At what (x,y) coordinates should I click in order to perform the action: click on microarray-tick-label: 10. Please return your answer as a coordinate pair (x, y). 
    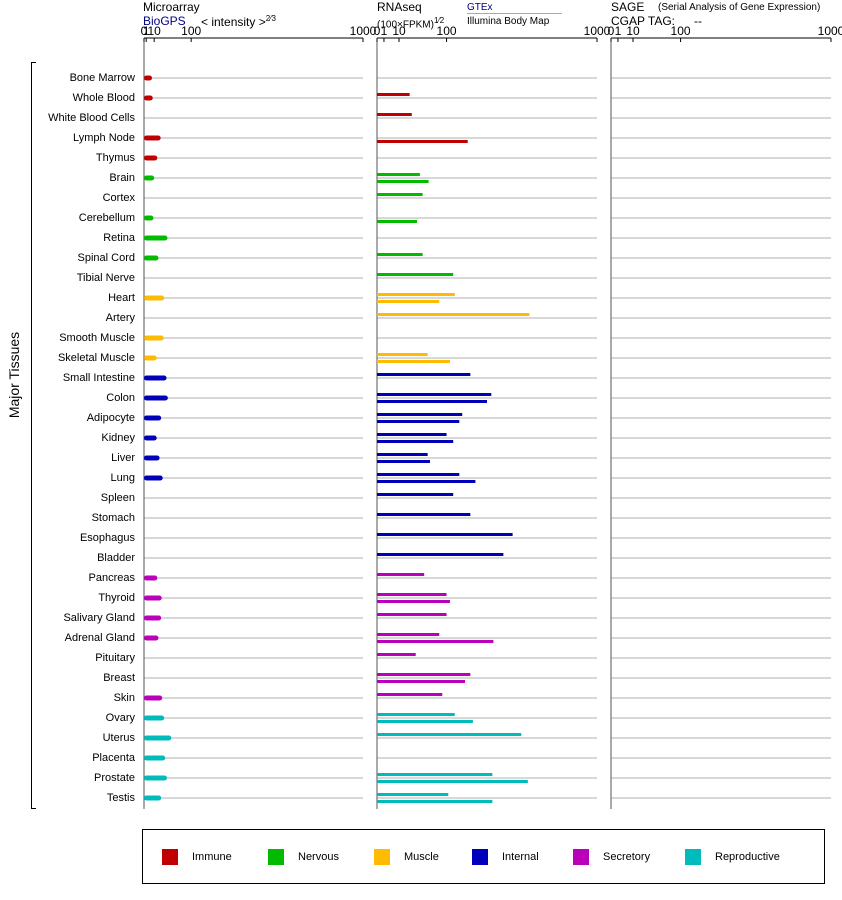
    Looking at the image, I should click on (154, 31).